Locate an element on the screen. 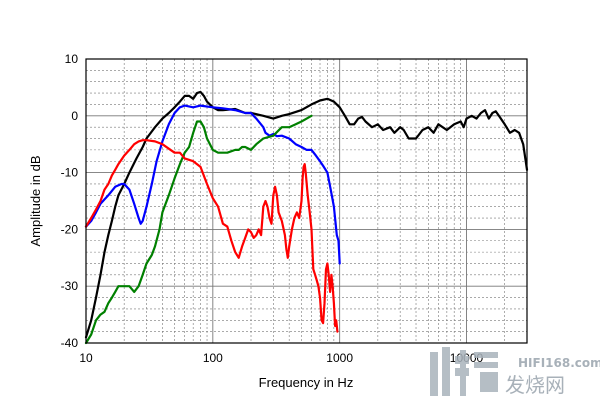 Image resolution: width=600 pixels, height=407 pixels. y-tick-label: 10 is located at coordinates (72, 59).